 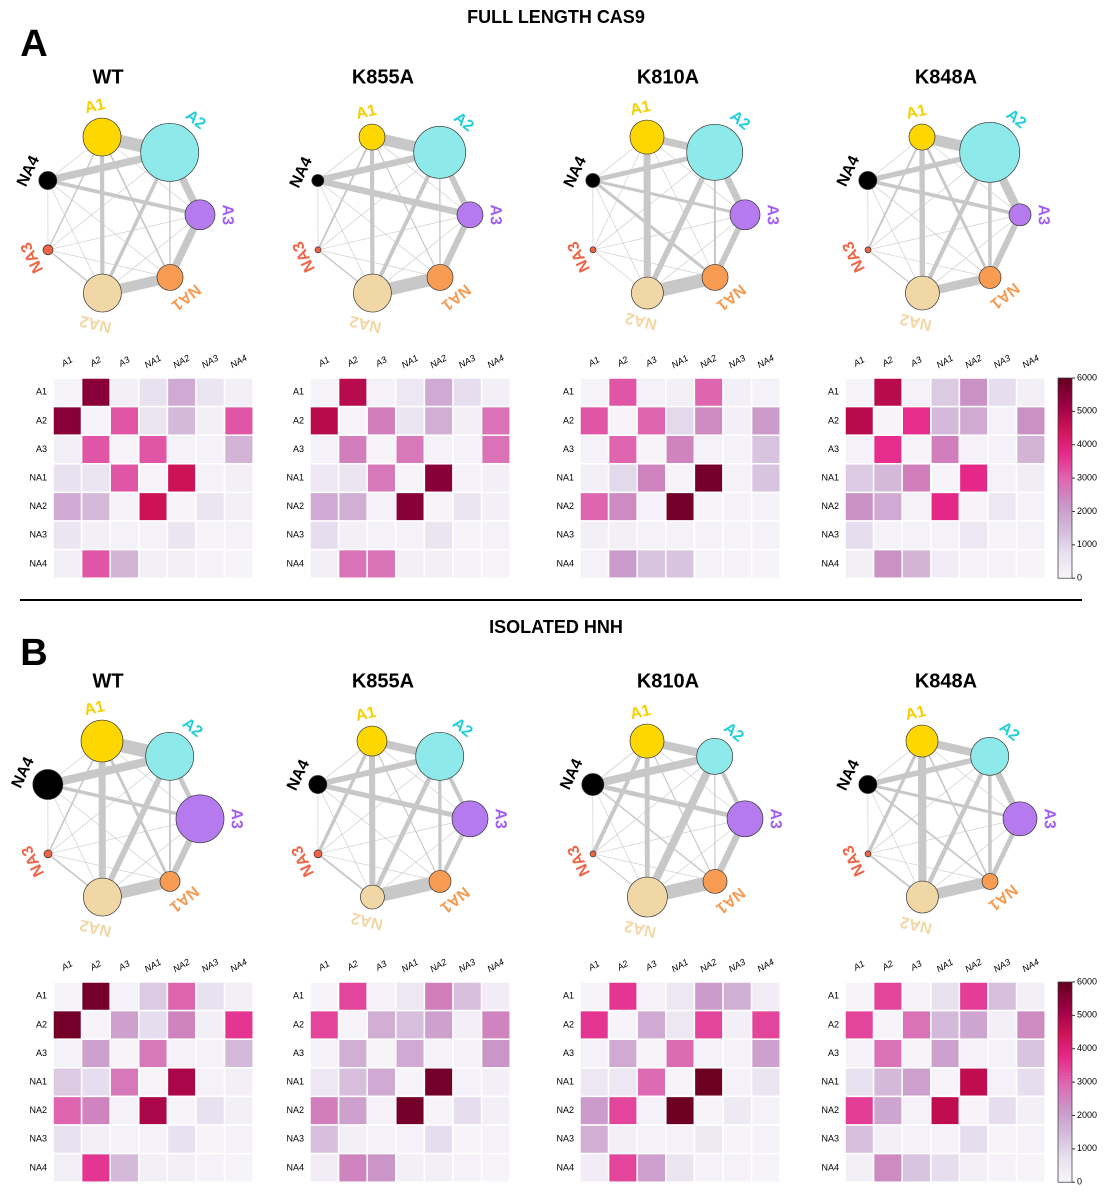 I want to click on row-label: NA4, so click(x=565, y=1167).